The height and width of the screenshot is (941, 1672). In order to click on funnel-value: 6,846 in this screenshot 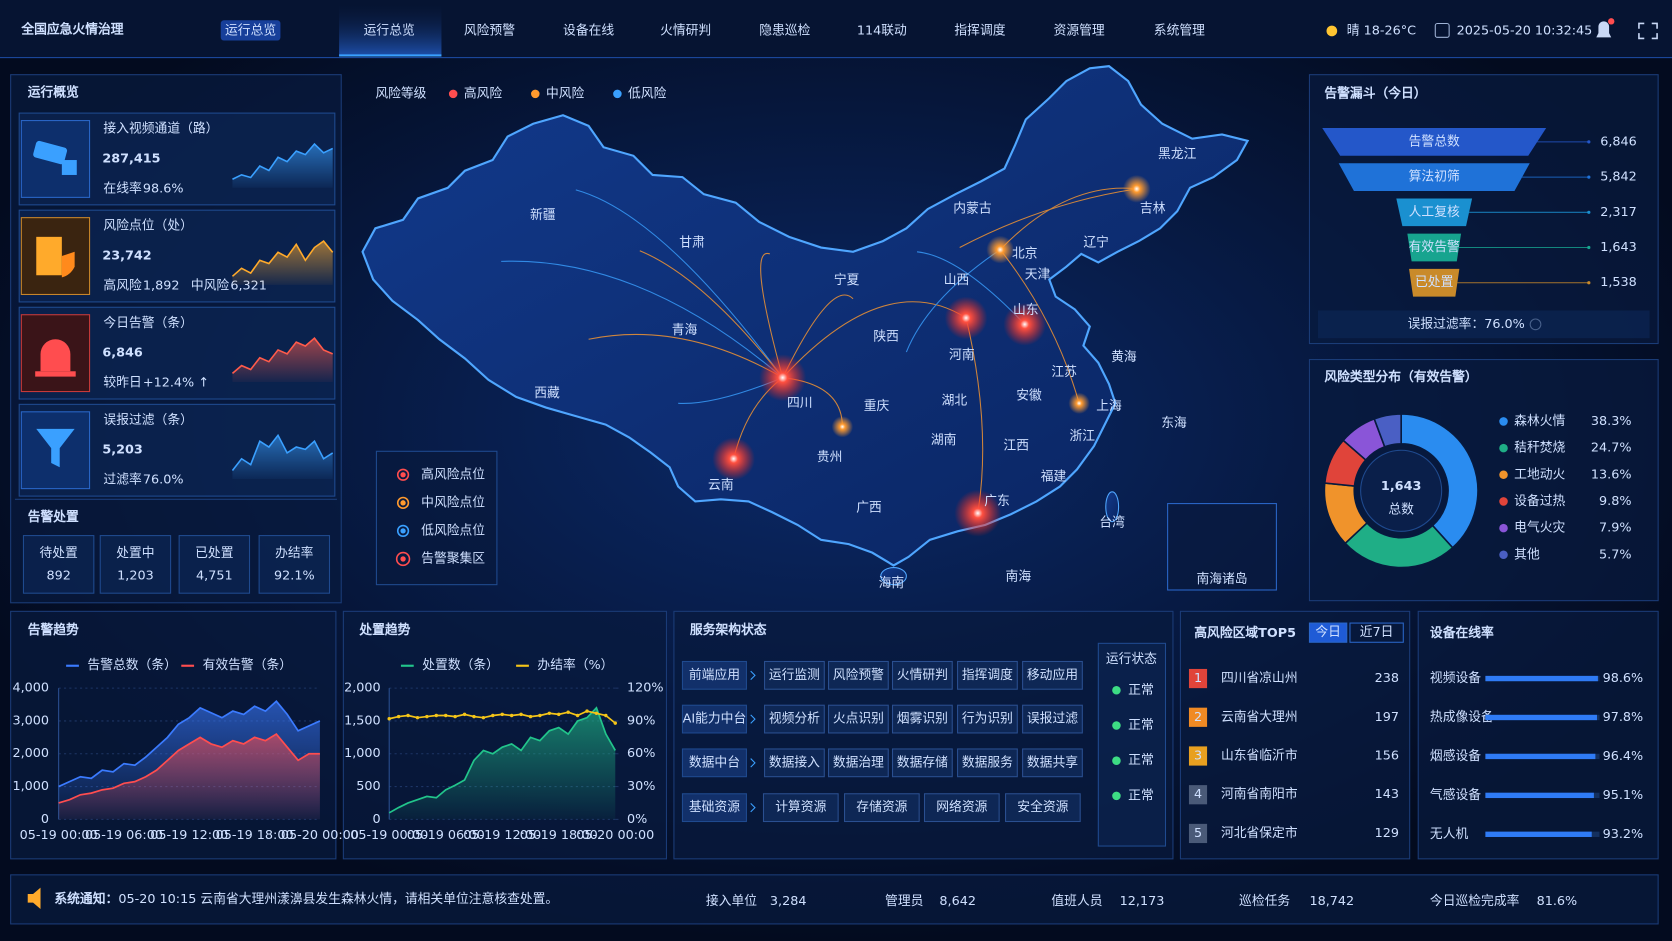, I will do `click(1618, 141)`.